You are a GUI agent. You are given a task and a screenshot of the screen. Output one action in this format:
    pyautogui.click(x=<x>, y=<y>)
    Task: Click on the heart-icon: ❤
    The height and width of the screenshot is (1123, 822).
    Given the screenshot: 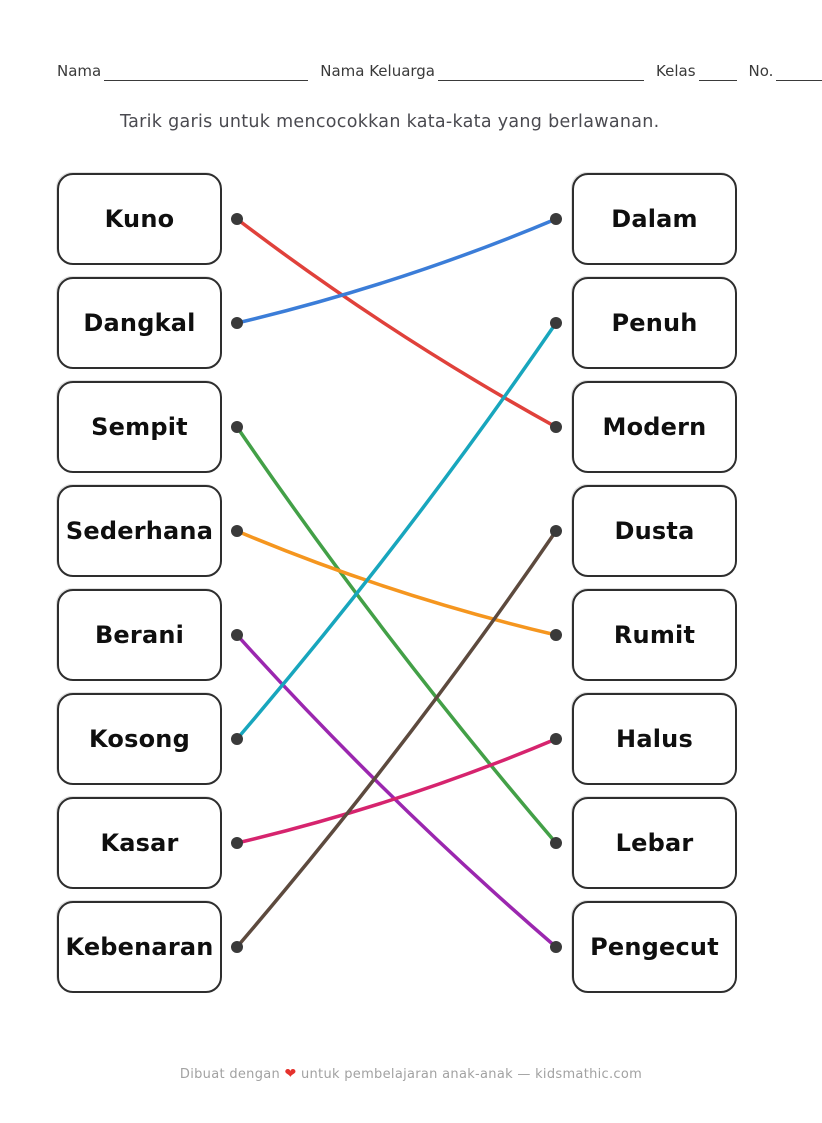 What is the action you would take?
    pyautogui.click(x=290, y=1074)
    